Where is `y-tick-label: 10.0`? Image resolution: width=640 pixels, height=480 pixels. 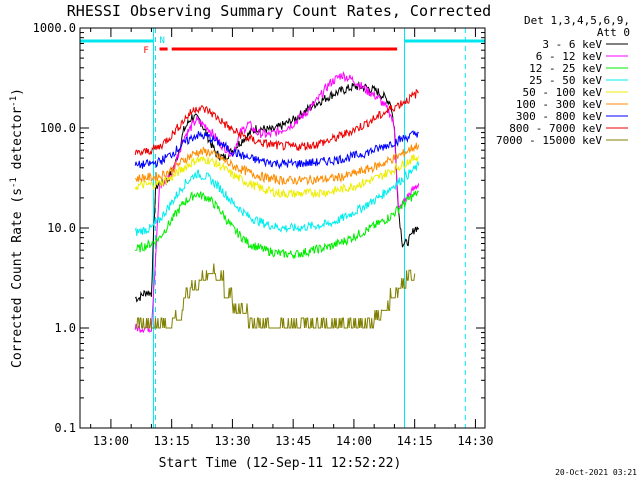 y-tick-label: 10.0 is located at coordinates (61, 228).